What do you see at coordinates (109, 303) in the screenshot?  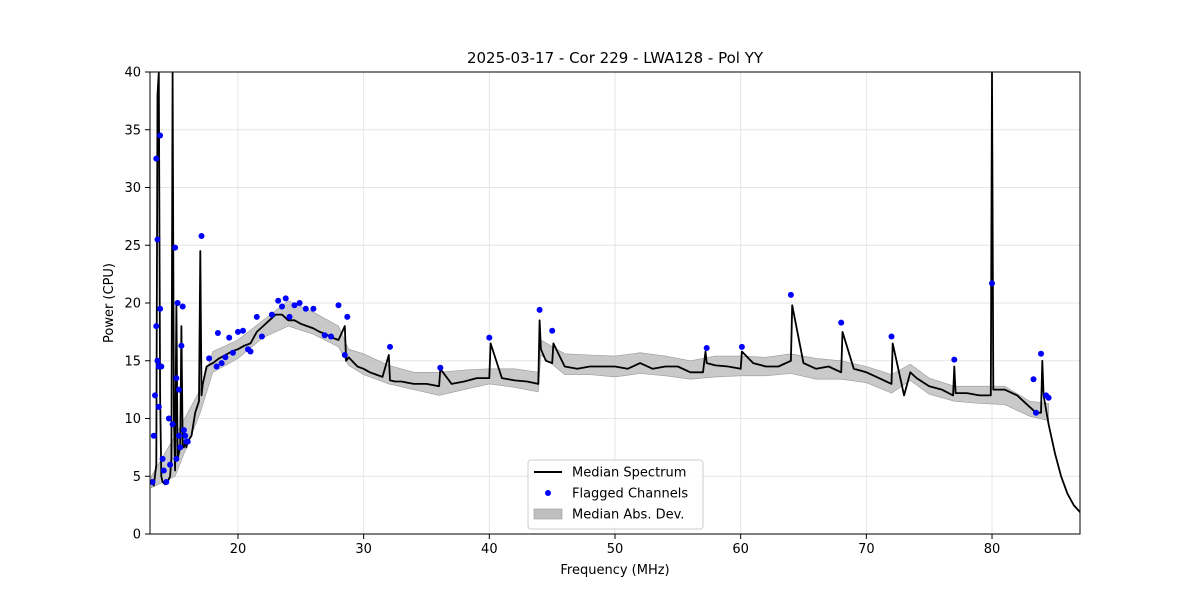 I see `y-axis-label: Power (CPU)` at bounding box center [109, 303].